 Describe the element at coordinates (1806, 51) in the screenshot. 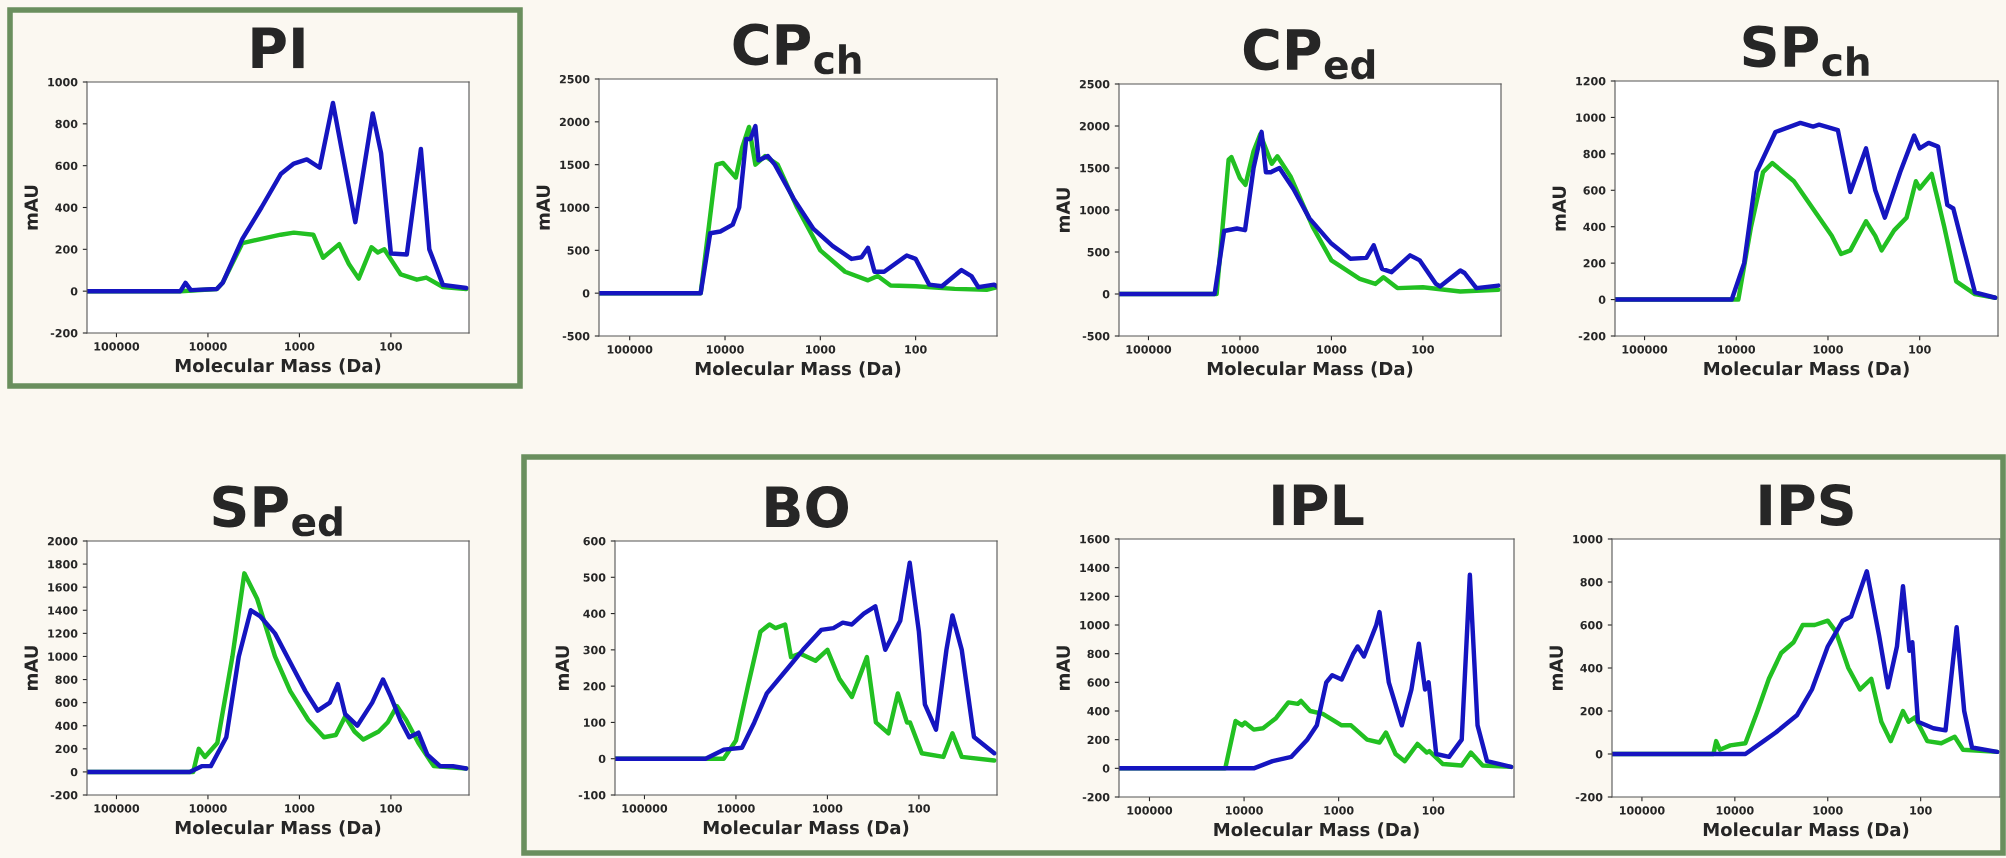

I see `chart-title: SP$_{ch}$` at that location.